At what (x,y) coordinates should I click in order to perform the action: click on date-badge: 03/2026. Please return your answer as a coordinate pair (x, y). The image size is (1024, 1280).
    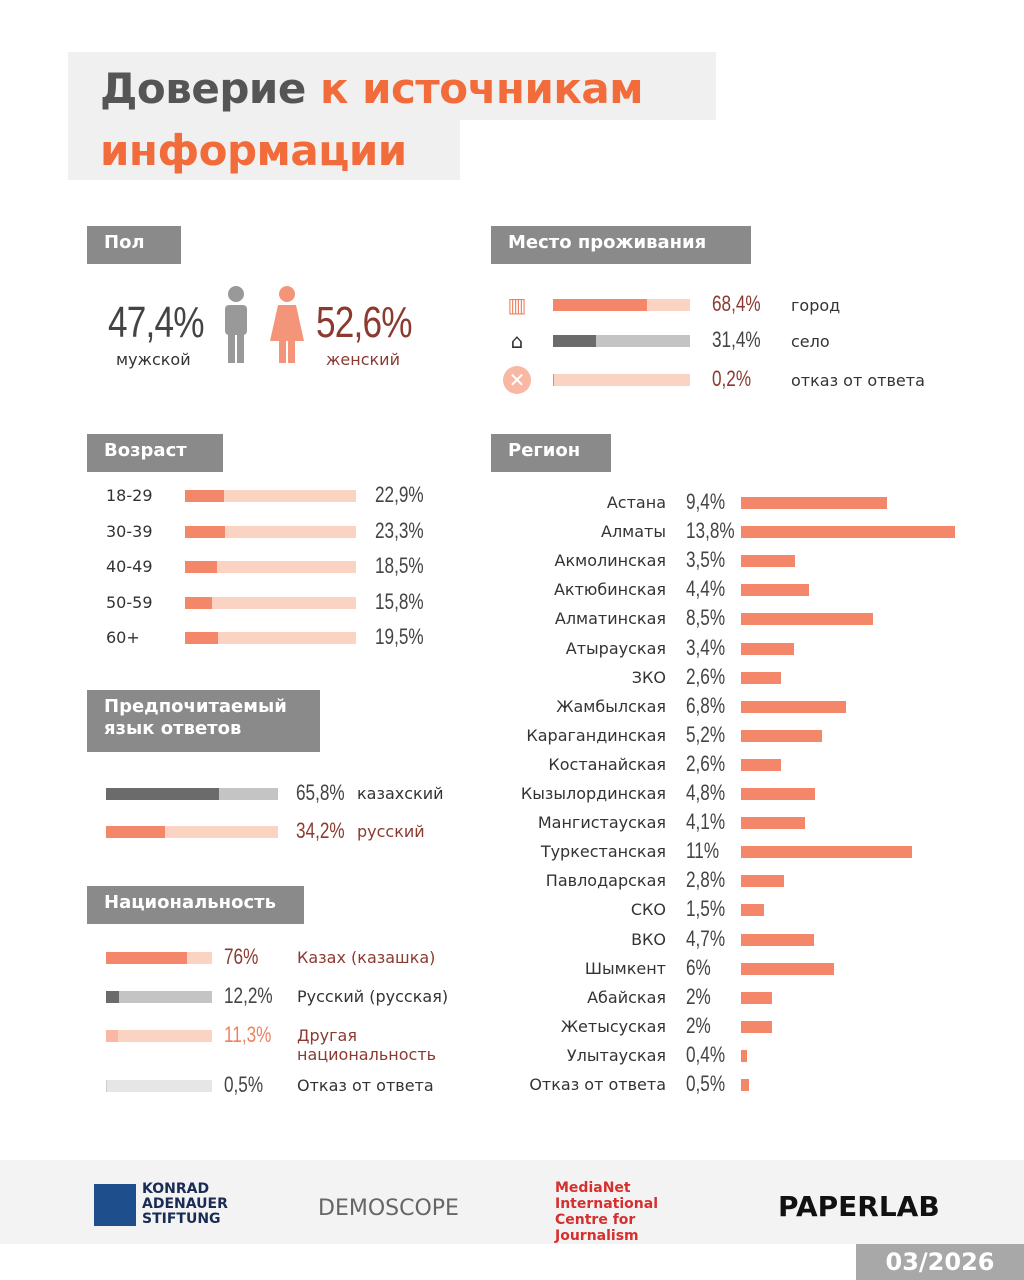
    Looking at the image, I should click on (940, 1262).